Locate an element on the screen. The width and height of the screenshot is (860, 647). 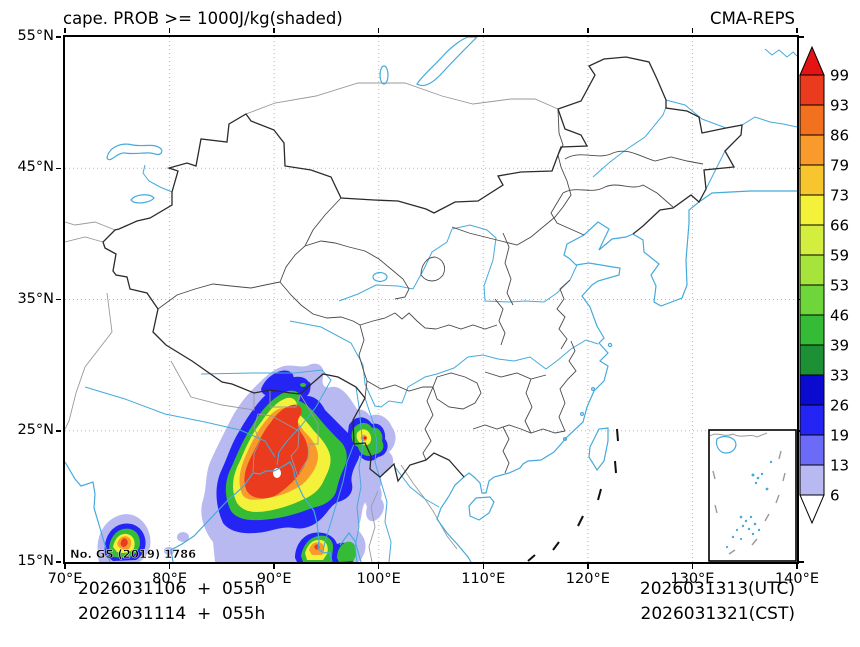
valid-times: 2026031313(UTC) 2026031321(CST) is located at coordinates (717, 602).